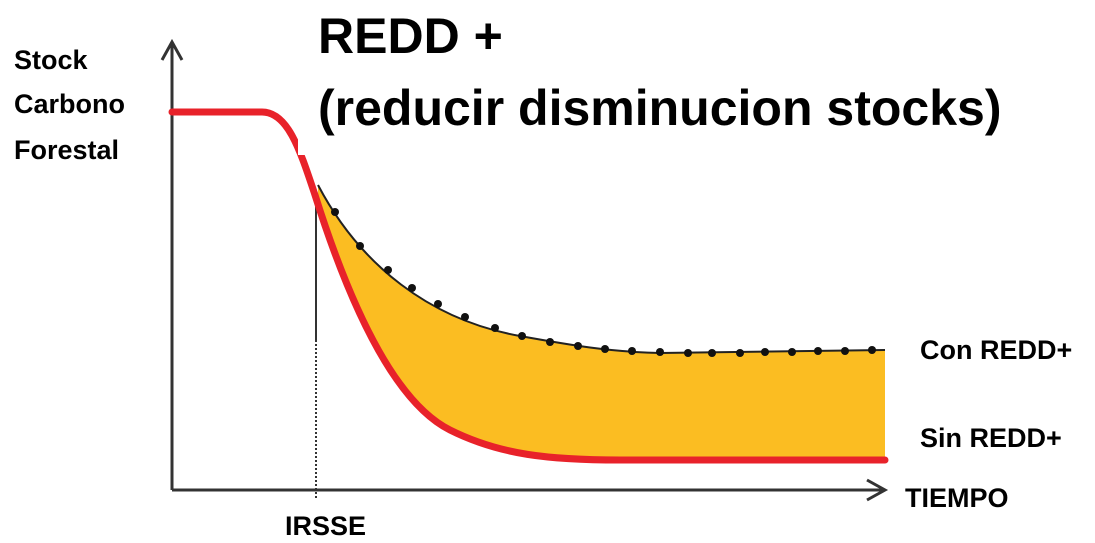  Describe the element at coordinates (172, 49) in the screenshot. I see `y-axis-arrow` at that location.